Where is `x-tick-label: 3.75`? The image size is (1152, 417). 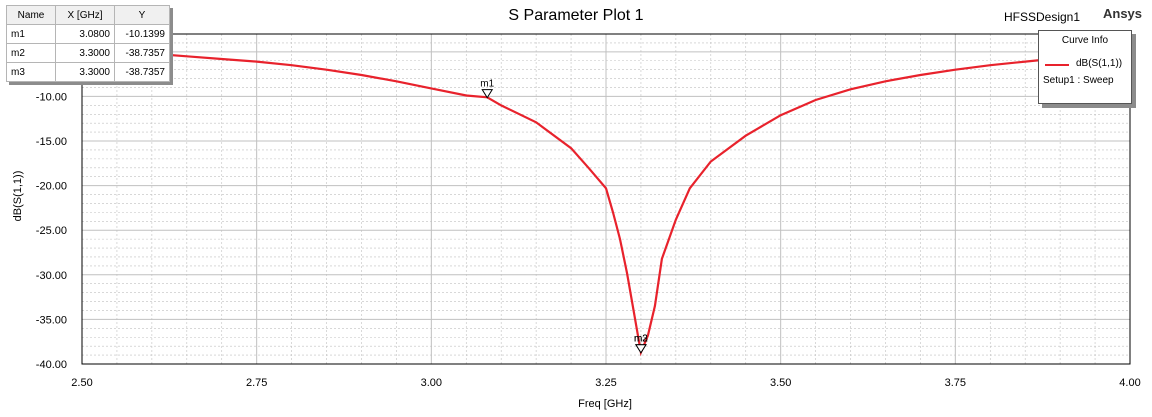 x-tick-label: 3.75 is located at coordinates (955, 383).